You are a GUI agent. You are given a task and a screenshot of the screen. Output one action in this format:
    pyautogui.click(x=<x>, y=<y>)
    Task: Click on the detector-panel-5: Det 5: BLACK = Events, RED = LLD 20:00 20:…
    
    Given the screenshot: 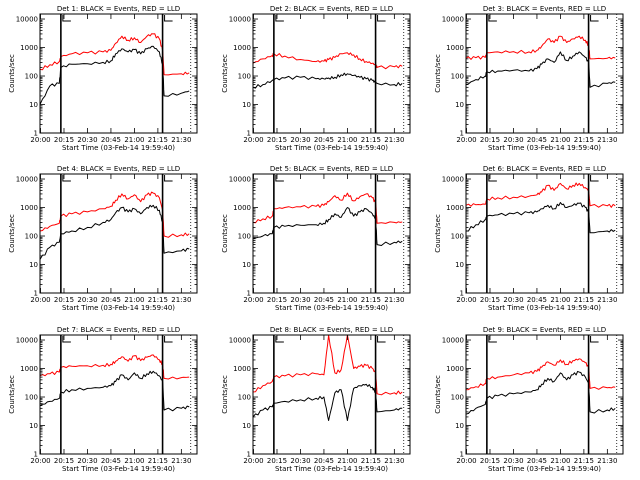 What is the action you would take?
    pyautogui.click(x=316, y=238)
    